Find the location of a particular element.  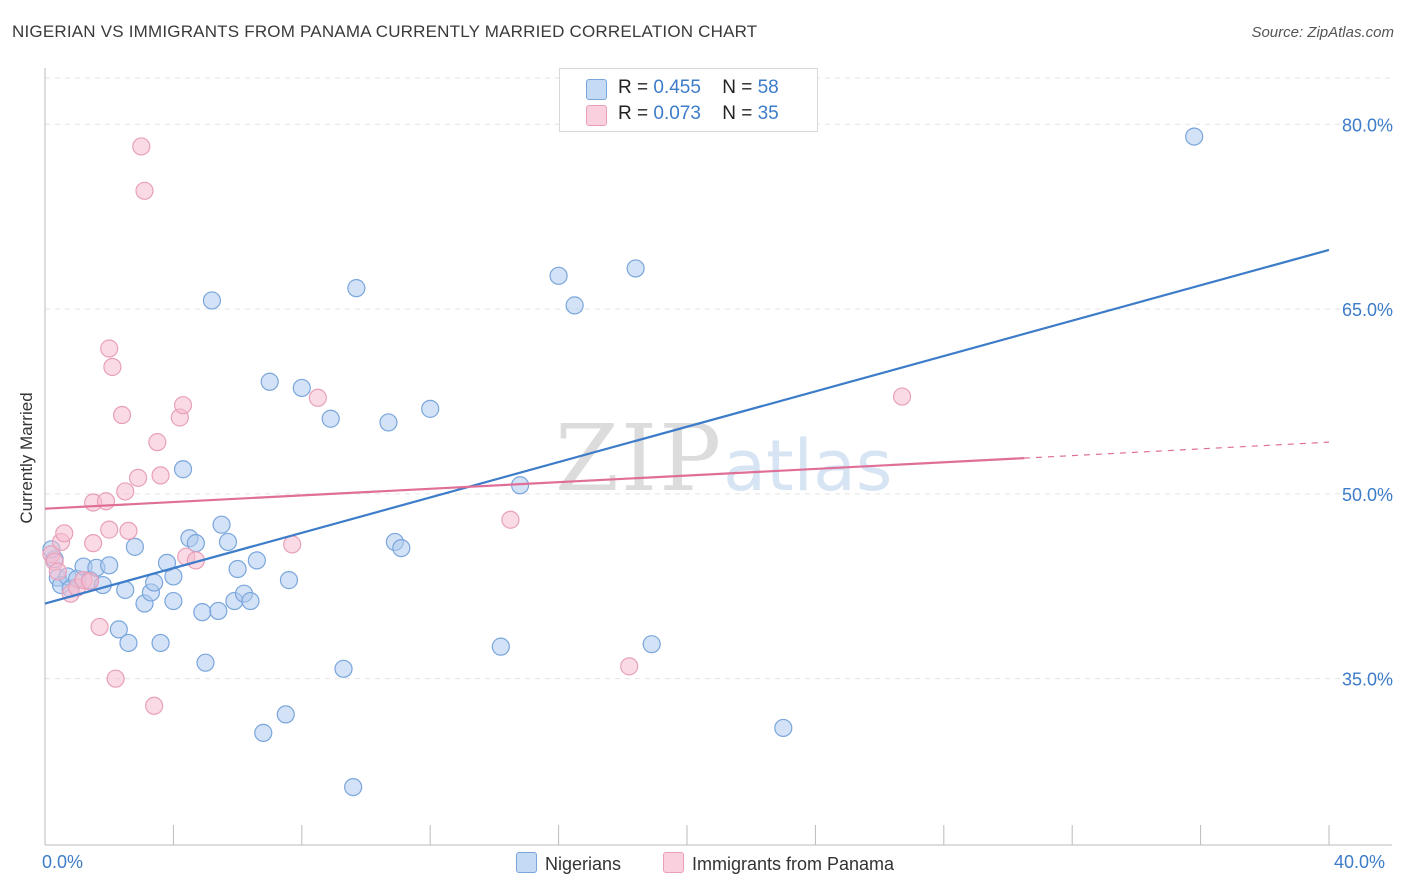

legend-label-panama: Immigrants from Panama is located at coordinates (793, 864).